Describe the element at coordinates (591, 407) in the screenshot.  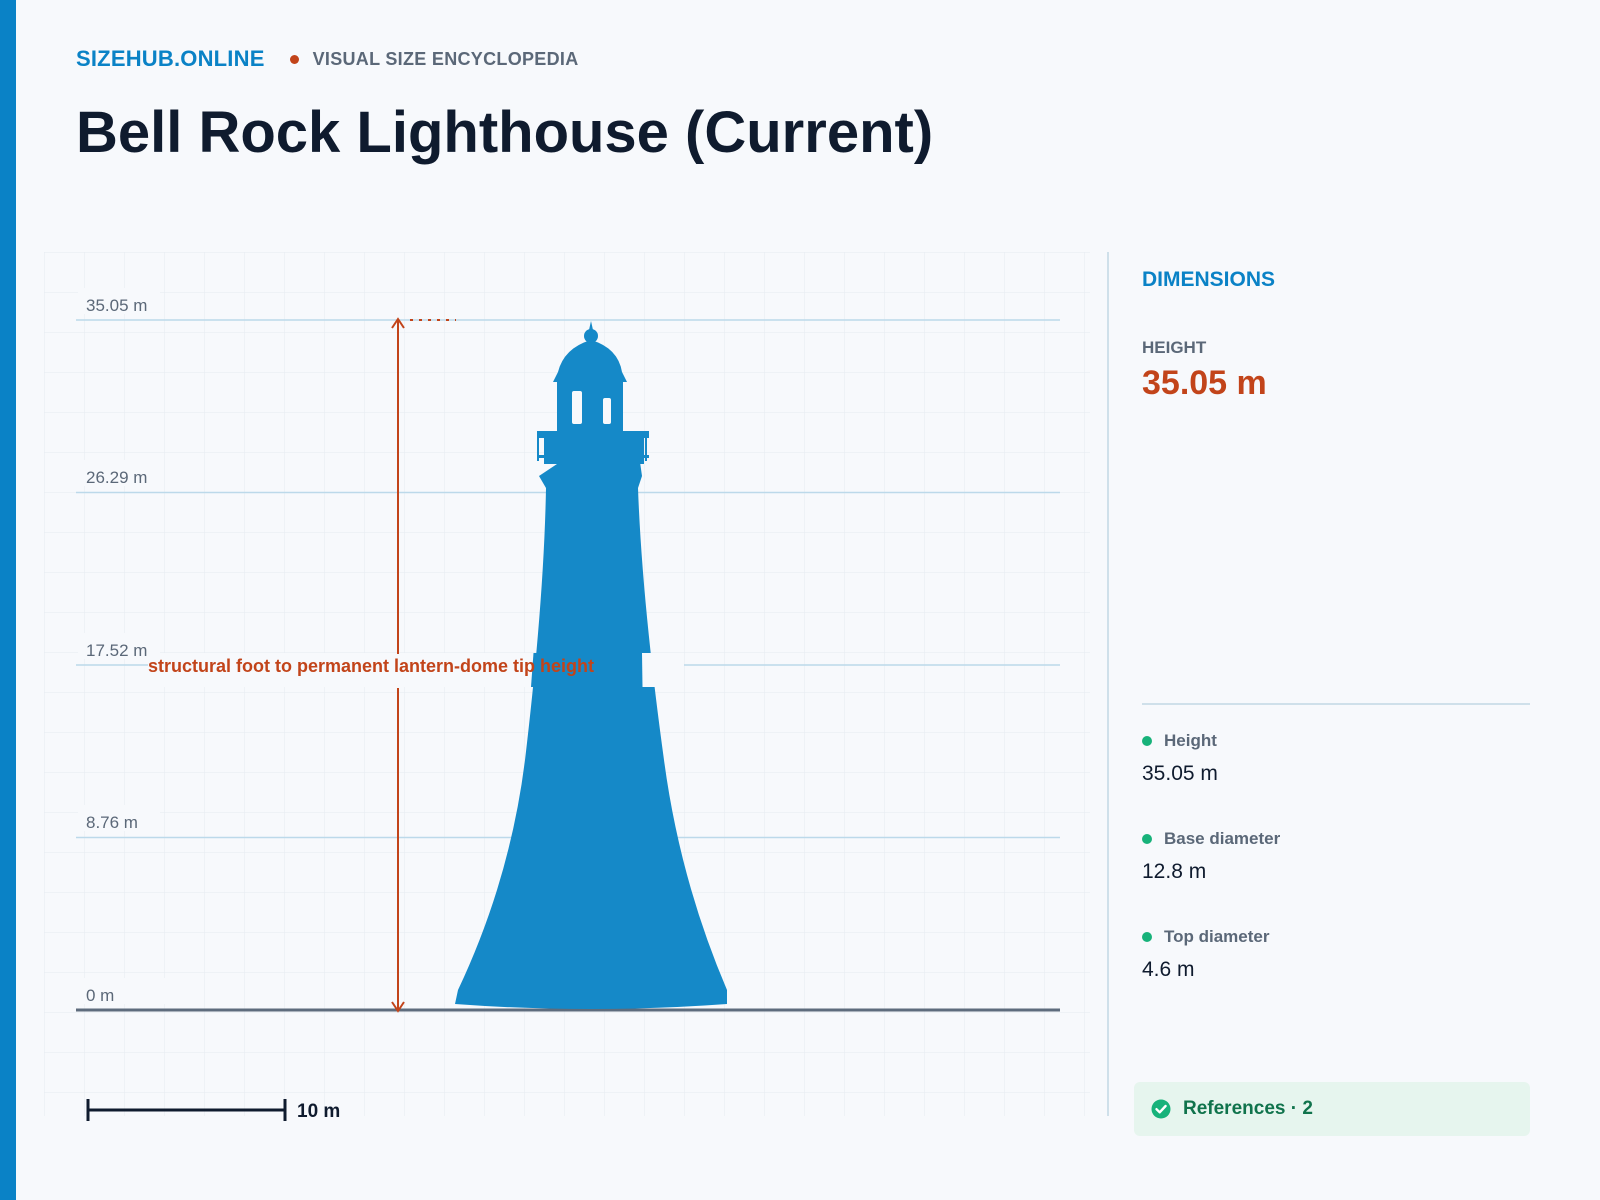
I see `lantern-windows` at that location.